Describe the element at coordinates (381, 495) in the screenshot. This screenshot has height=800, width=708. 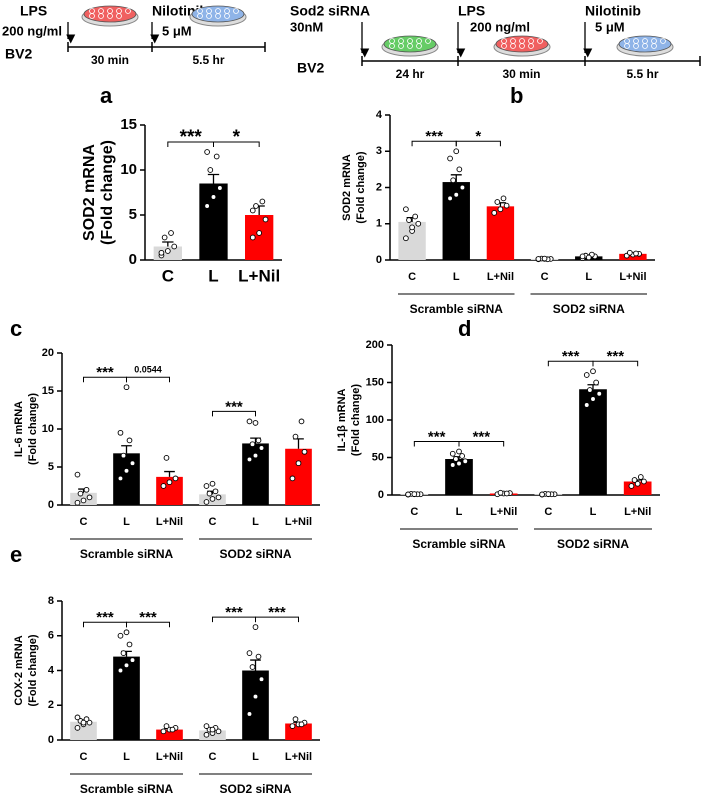
I see `y-tick-label: 0` at that location.